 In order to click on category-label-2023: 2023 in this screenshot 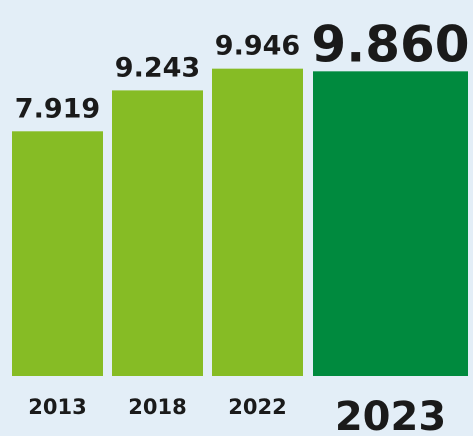, I will do `click(390, 415)`.